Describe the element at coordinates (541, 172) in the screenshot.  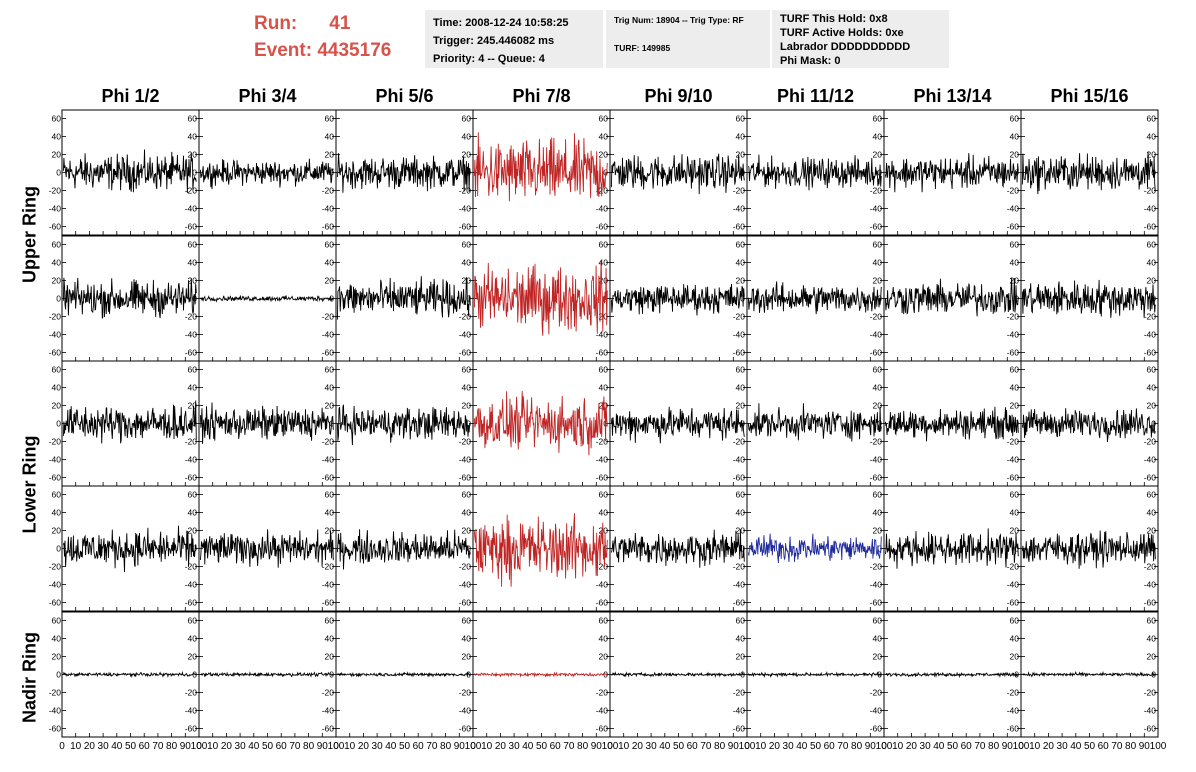
I see `cell-frame` at that location.